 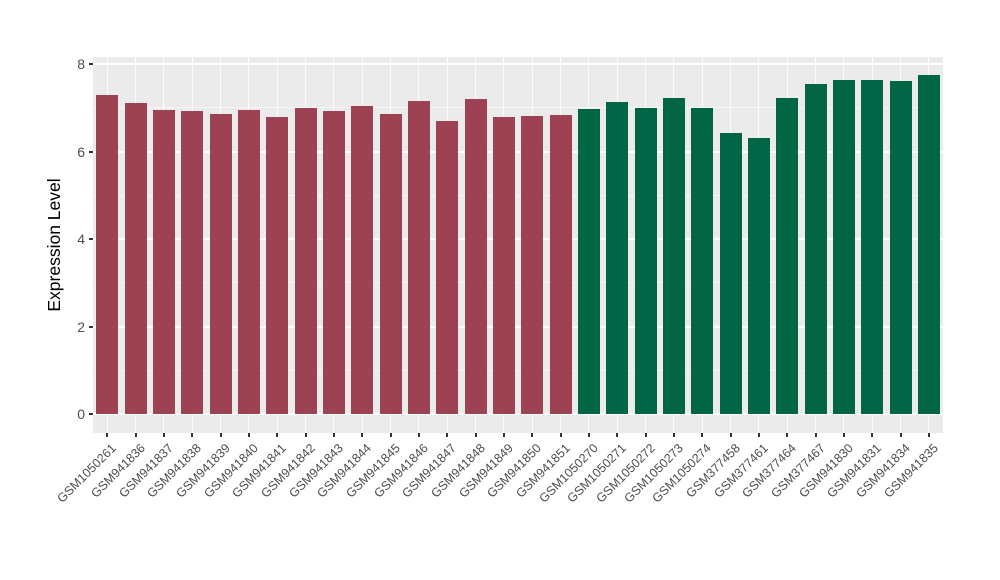 I want to click on y-tick-label: 0, so click(x=81, y=414).